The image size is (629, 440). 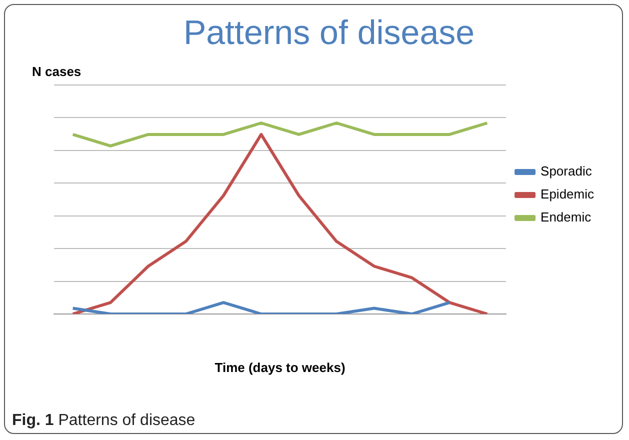 What do you see at coordinates (329, 33) in the screenshot?
I see `chart-title: Patterns of disease` at bounding box center [329, 33].